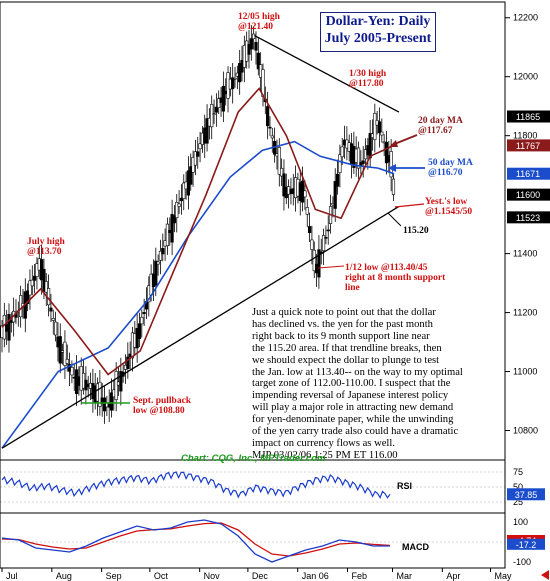  What do you see at coordinates (416, 231) in the screenshot?
I see `annotation-support-level: 115.20` at bounding box center [416, 231].